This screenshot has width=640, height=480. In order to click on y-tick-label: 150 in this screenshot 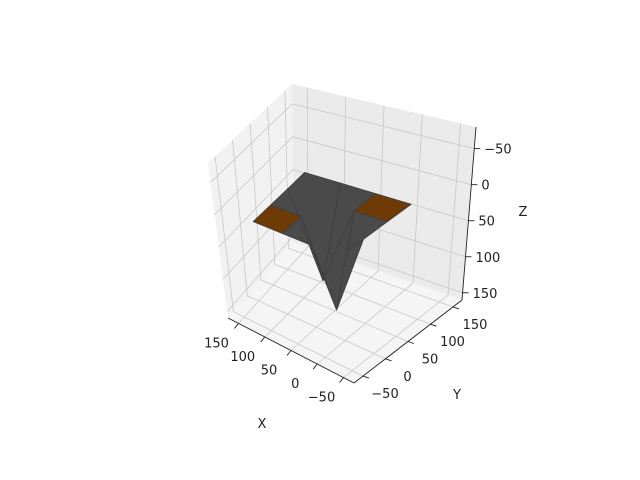, I will do `click(475, 325)`.